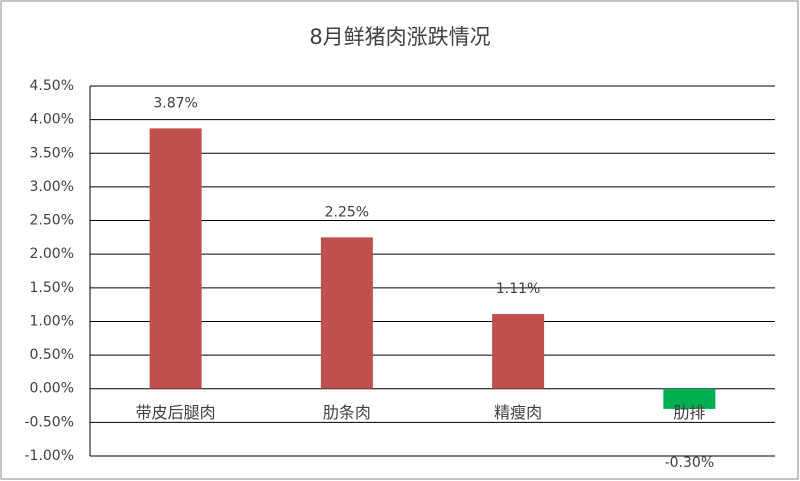 The width and height of the screenshot is (800, 481). I want to click on data-label: 2.25%, so click(347, 212).